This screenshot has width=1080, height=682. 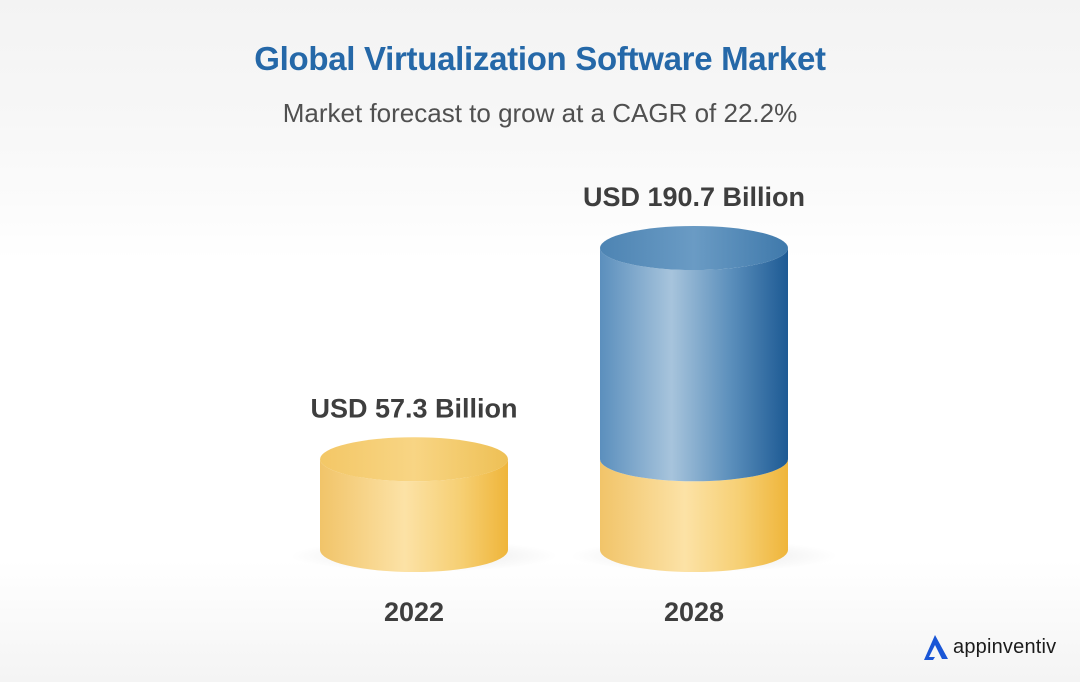 I want to click on appinventiv-logo-icon, so click(x=936, y=647).